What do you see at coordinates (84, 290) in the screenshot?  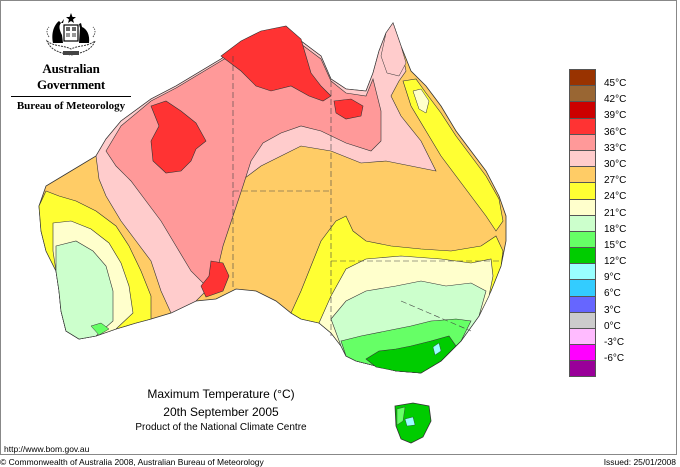 I see `zone-18c-wa` at bounding box center [84, 290].